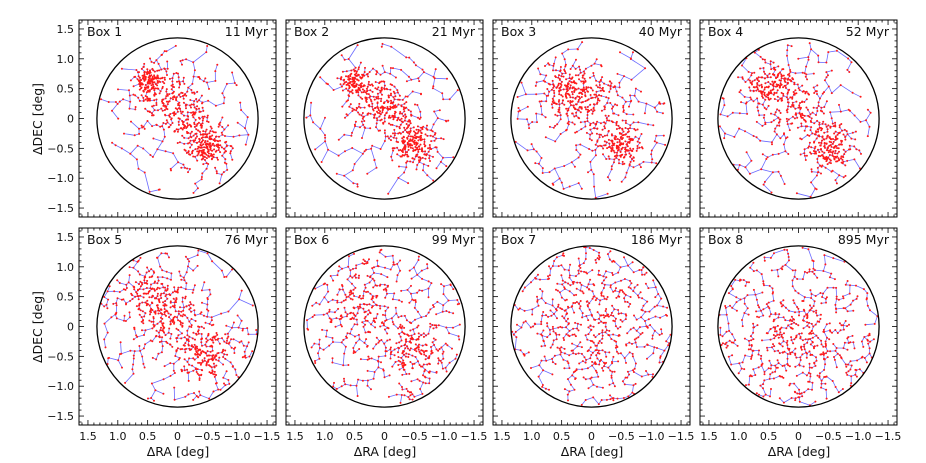  I want to click on boundary-circle, so click(384, 118).